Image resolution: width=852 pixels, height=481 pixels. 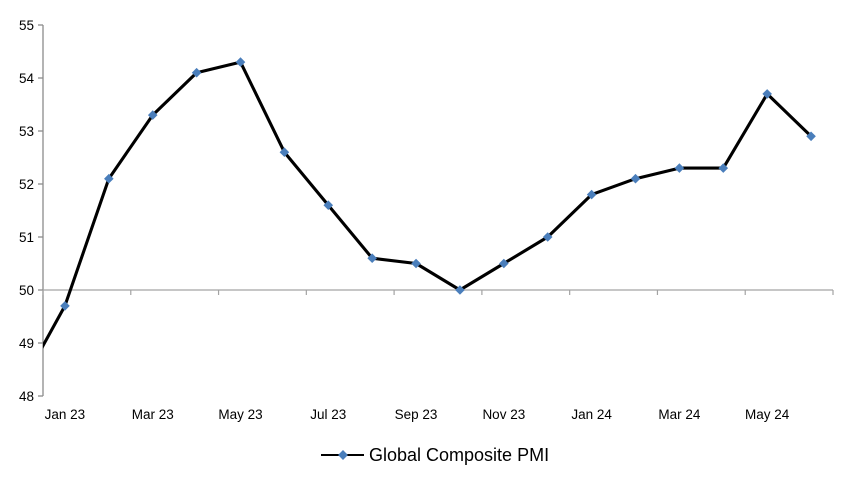 I want to click on x-tick-label: Nov 23, so click(x=503, y=414).